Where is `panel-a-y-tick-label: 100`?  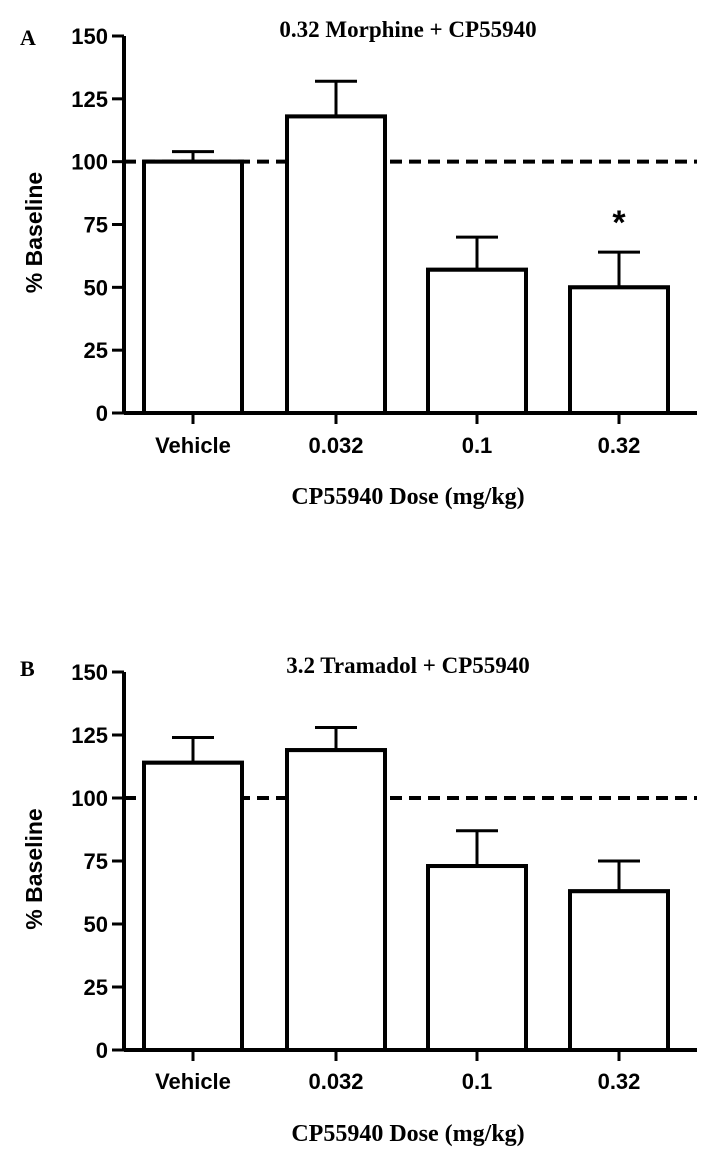
panel-a-y-tick-label: 100 is located at coordinates (89, 162).